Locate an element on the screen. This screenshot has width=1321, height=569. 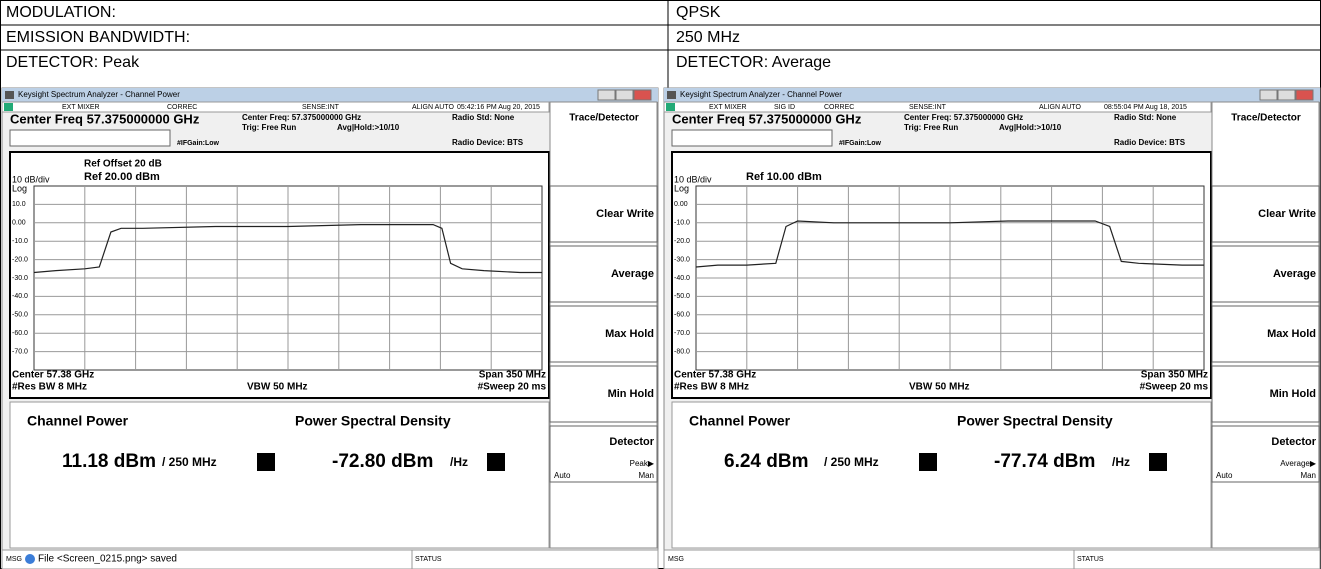
psd-unit: /Hz is located at coordinates (1121, 462).